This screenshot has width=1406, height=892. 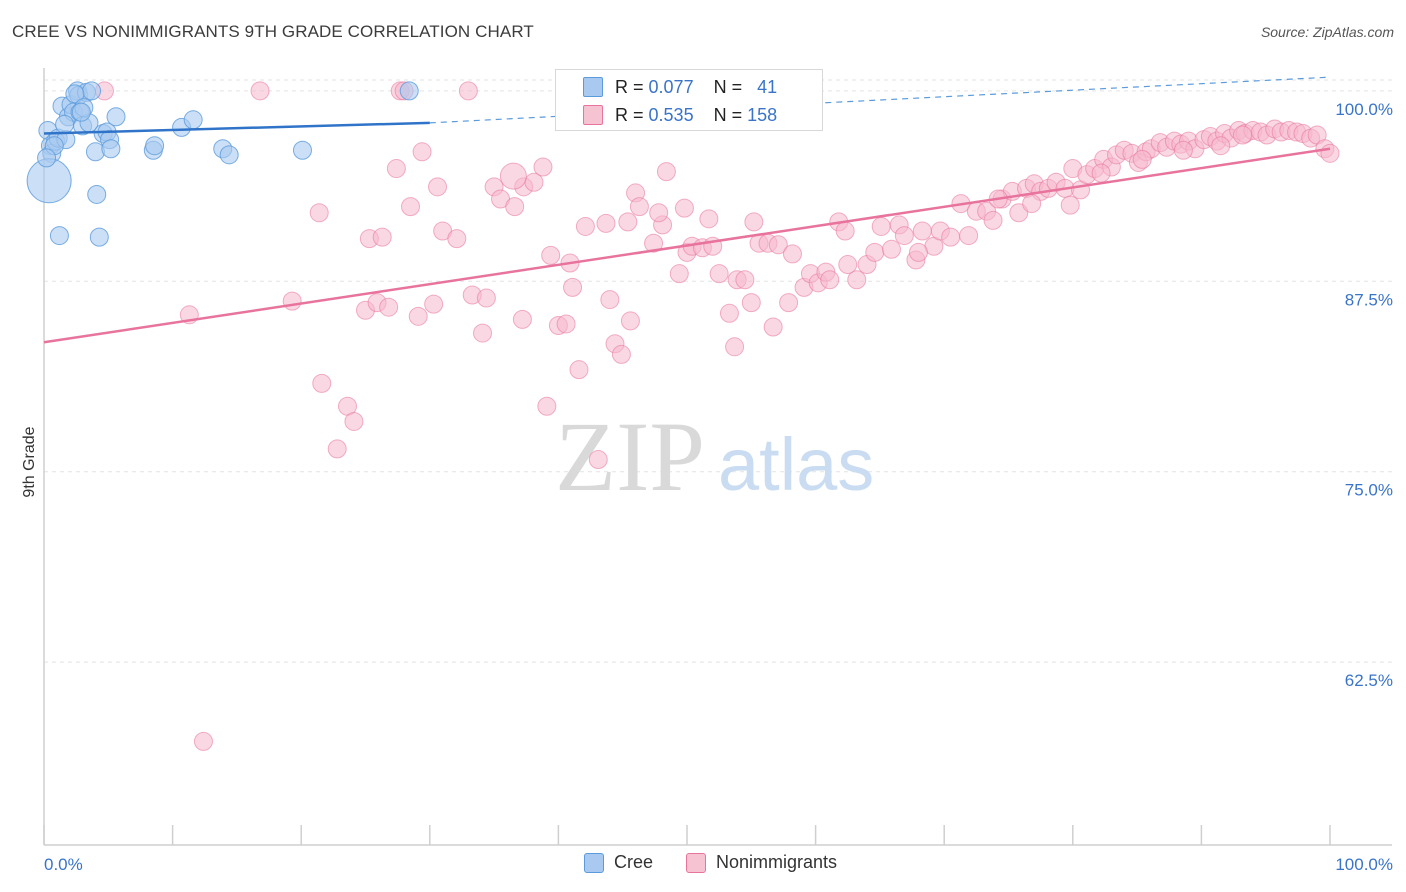 I want to click on legend-item-nonimmigrants: Nonimmigrants, so click(x=761, y=862).